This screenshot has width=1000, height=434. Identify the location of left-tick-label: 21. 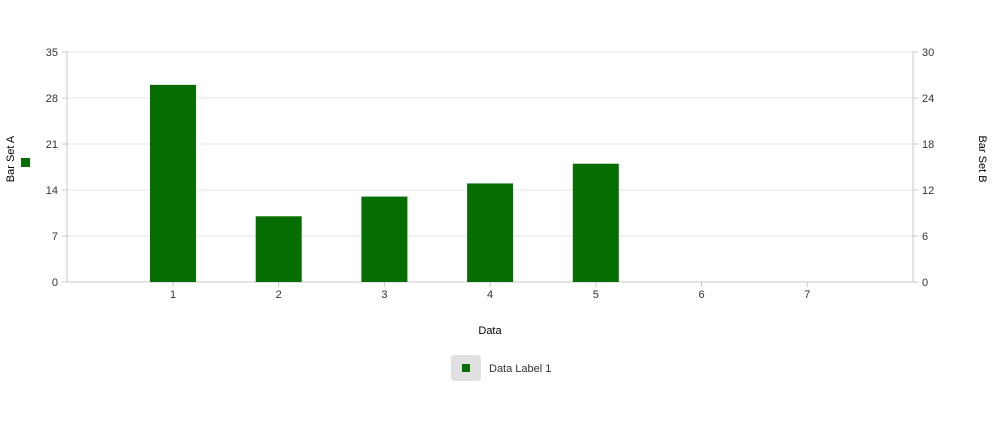
(52, 145).